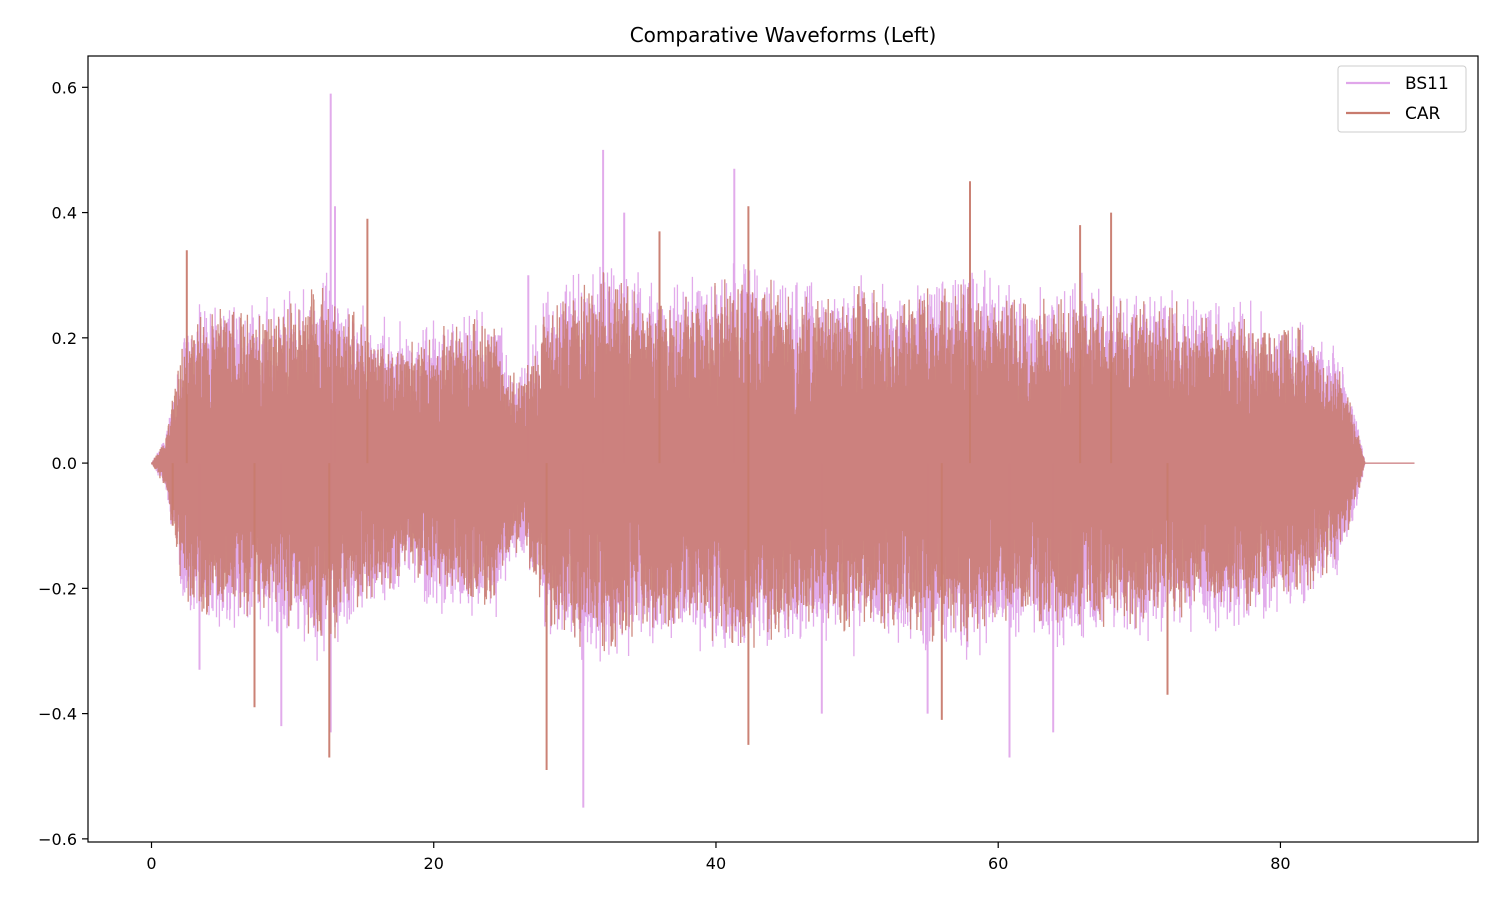 The height and width of the screenshot is (900, 1500). I want to click on x-tick-label: 0, so click(151, 863).